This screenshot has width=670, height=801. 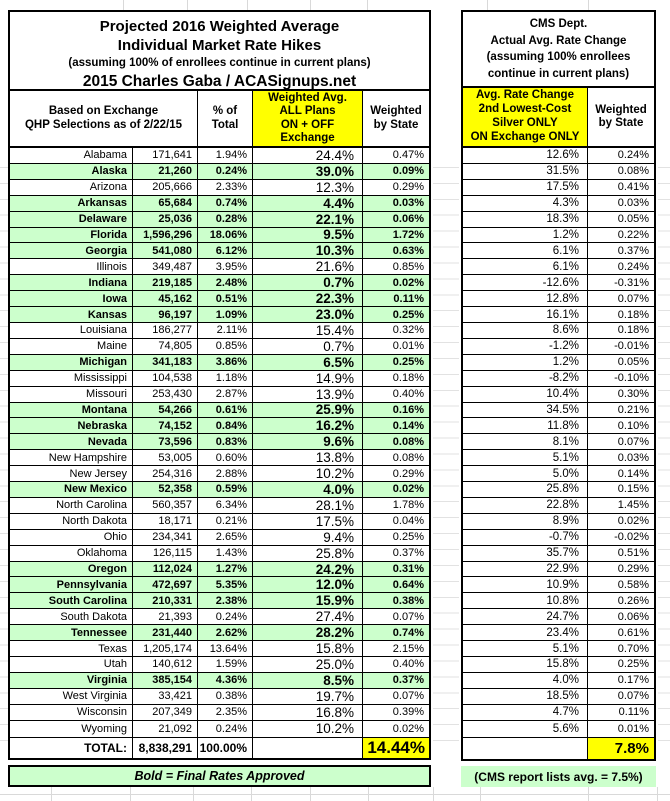 I want to click on state-name: Alaska, so click(x=109, y=171).